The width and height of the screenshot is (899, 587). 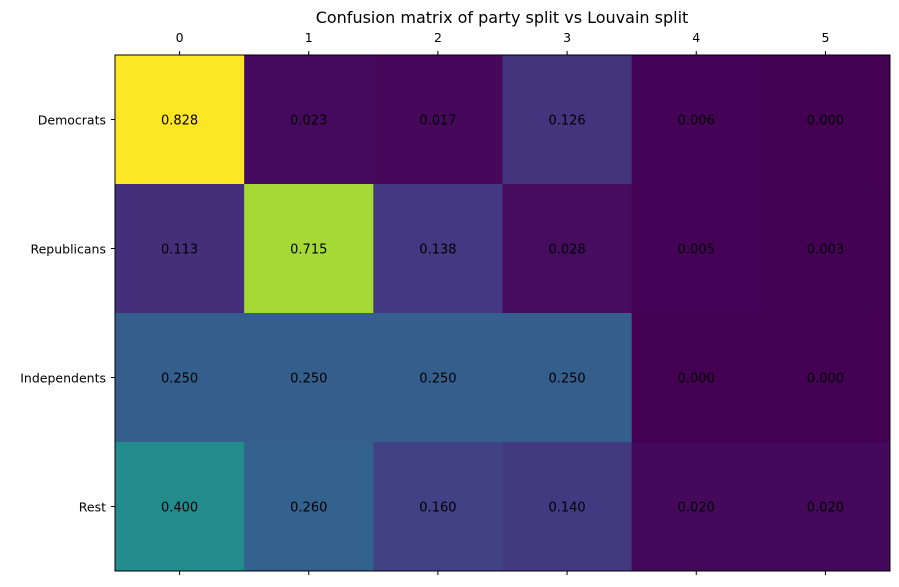 What do you see at coordinates (309, 37) in the screenshot?
I see `x-tick-label: 1` at bounding box center [309, 37].